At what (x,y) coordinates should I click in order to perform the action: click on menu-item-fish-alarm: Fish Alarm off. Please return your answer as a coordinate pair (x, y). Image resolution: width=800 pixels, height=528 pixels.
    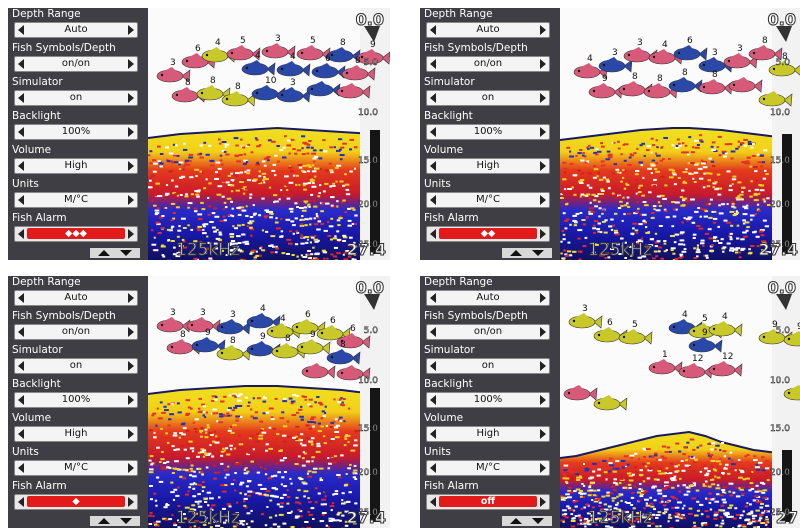
    Looking at the image, I should click on (490, 496).